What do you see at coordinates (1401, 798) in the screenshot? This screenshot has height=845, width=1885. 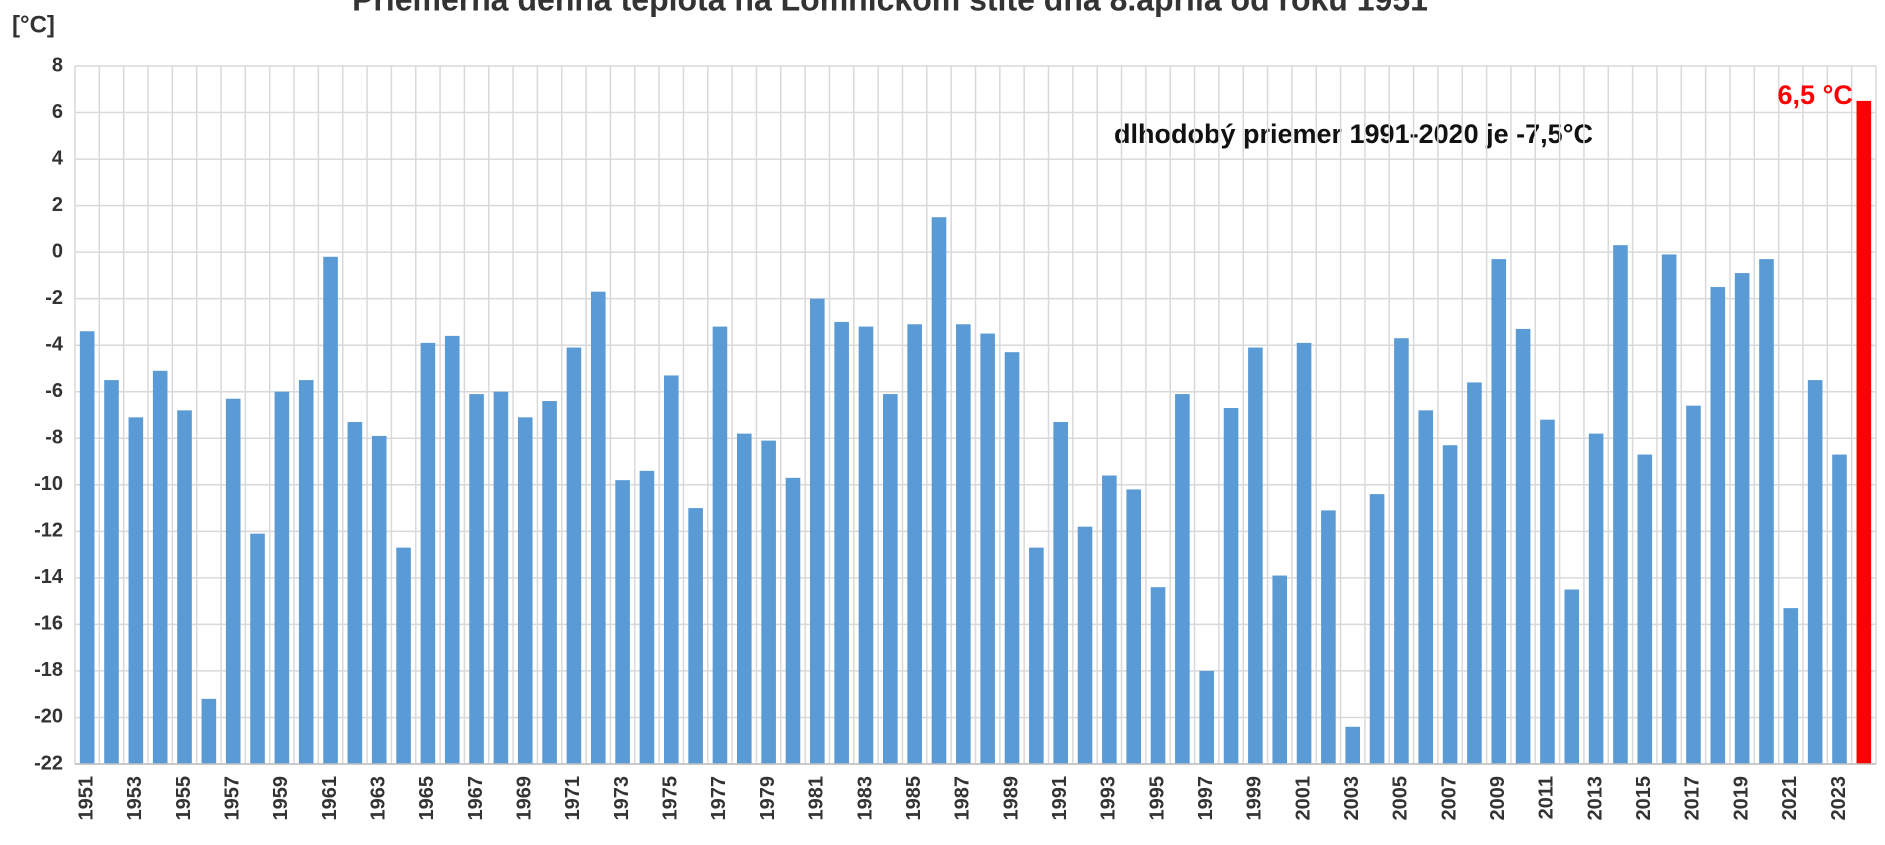 I see `x-tick-label: 2005` at bounding box center [1401, 798].